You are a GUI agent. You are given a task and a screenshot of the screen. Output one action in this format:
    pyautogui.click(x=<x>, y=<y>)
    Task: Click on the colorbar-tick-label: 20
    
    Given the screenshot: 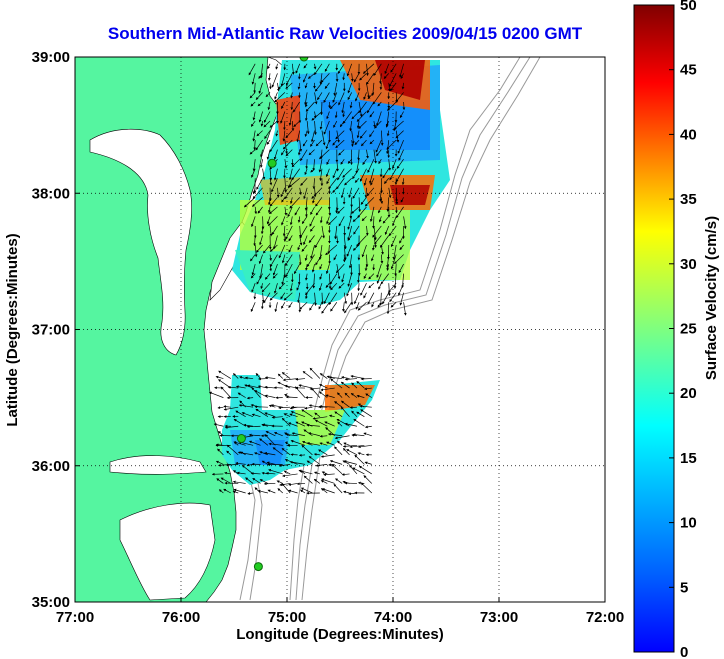 What is the action you would take?
    pyautogui.click(x=688, y=393)
    